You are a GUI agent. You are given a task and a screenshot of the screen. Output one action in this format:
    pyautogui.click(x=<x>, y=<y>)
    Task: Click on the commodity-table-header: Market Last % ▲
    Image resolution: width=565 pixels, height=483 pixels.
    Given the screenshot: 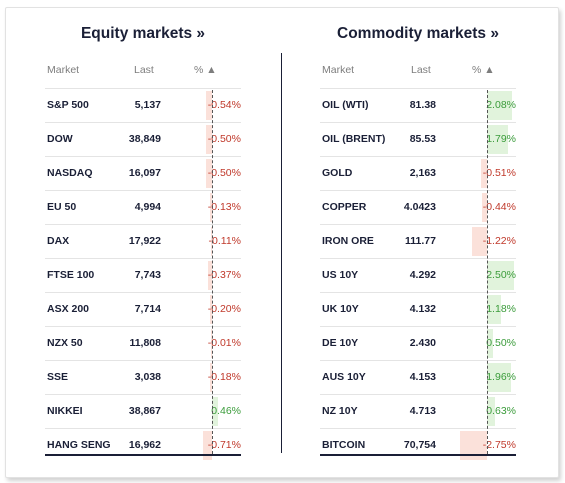 What is the action you would take?
    pyautogui.click(x=418, y=74)
    